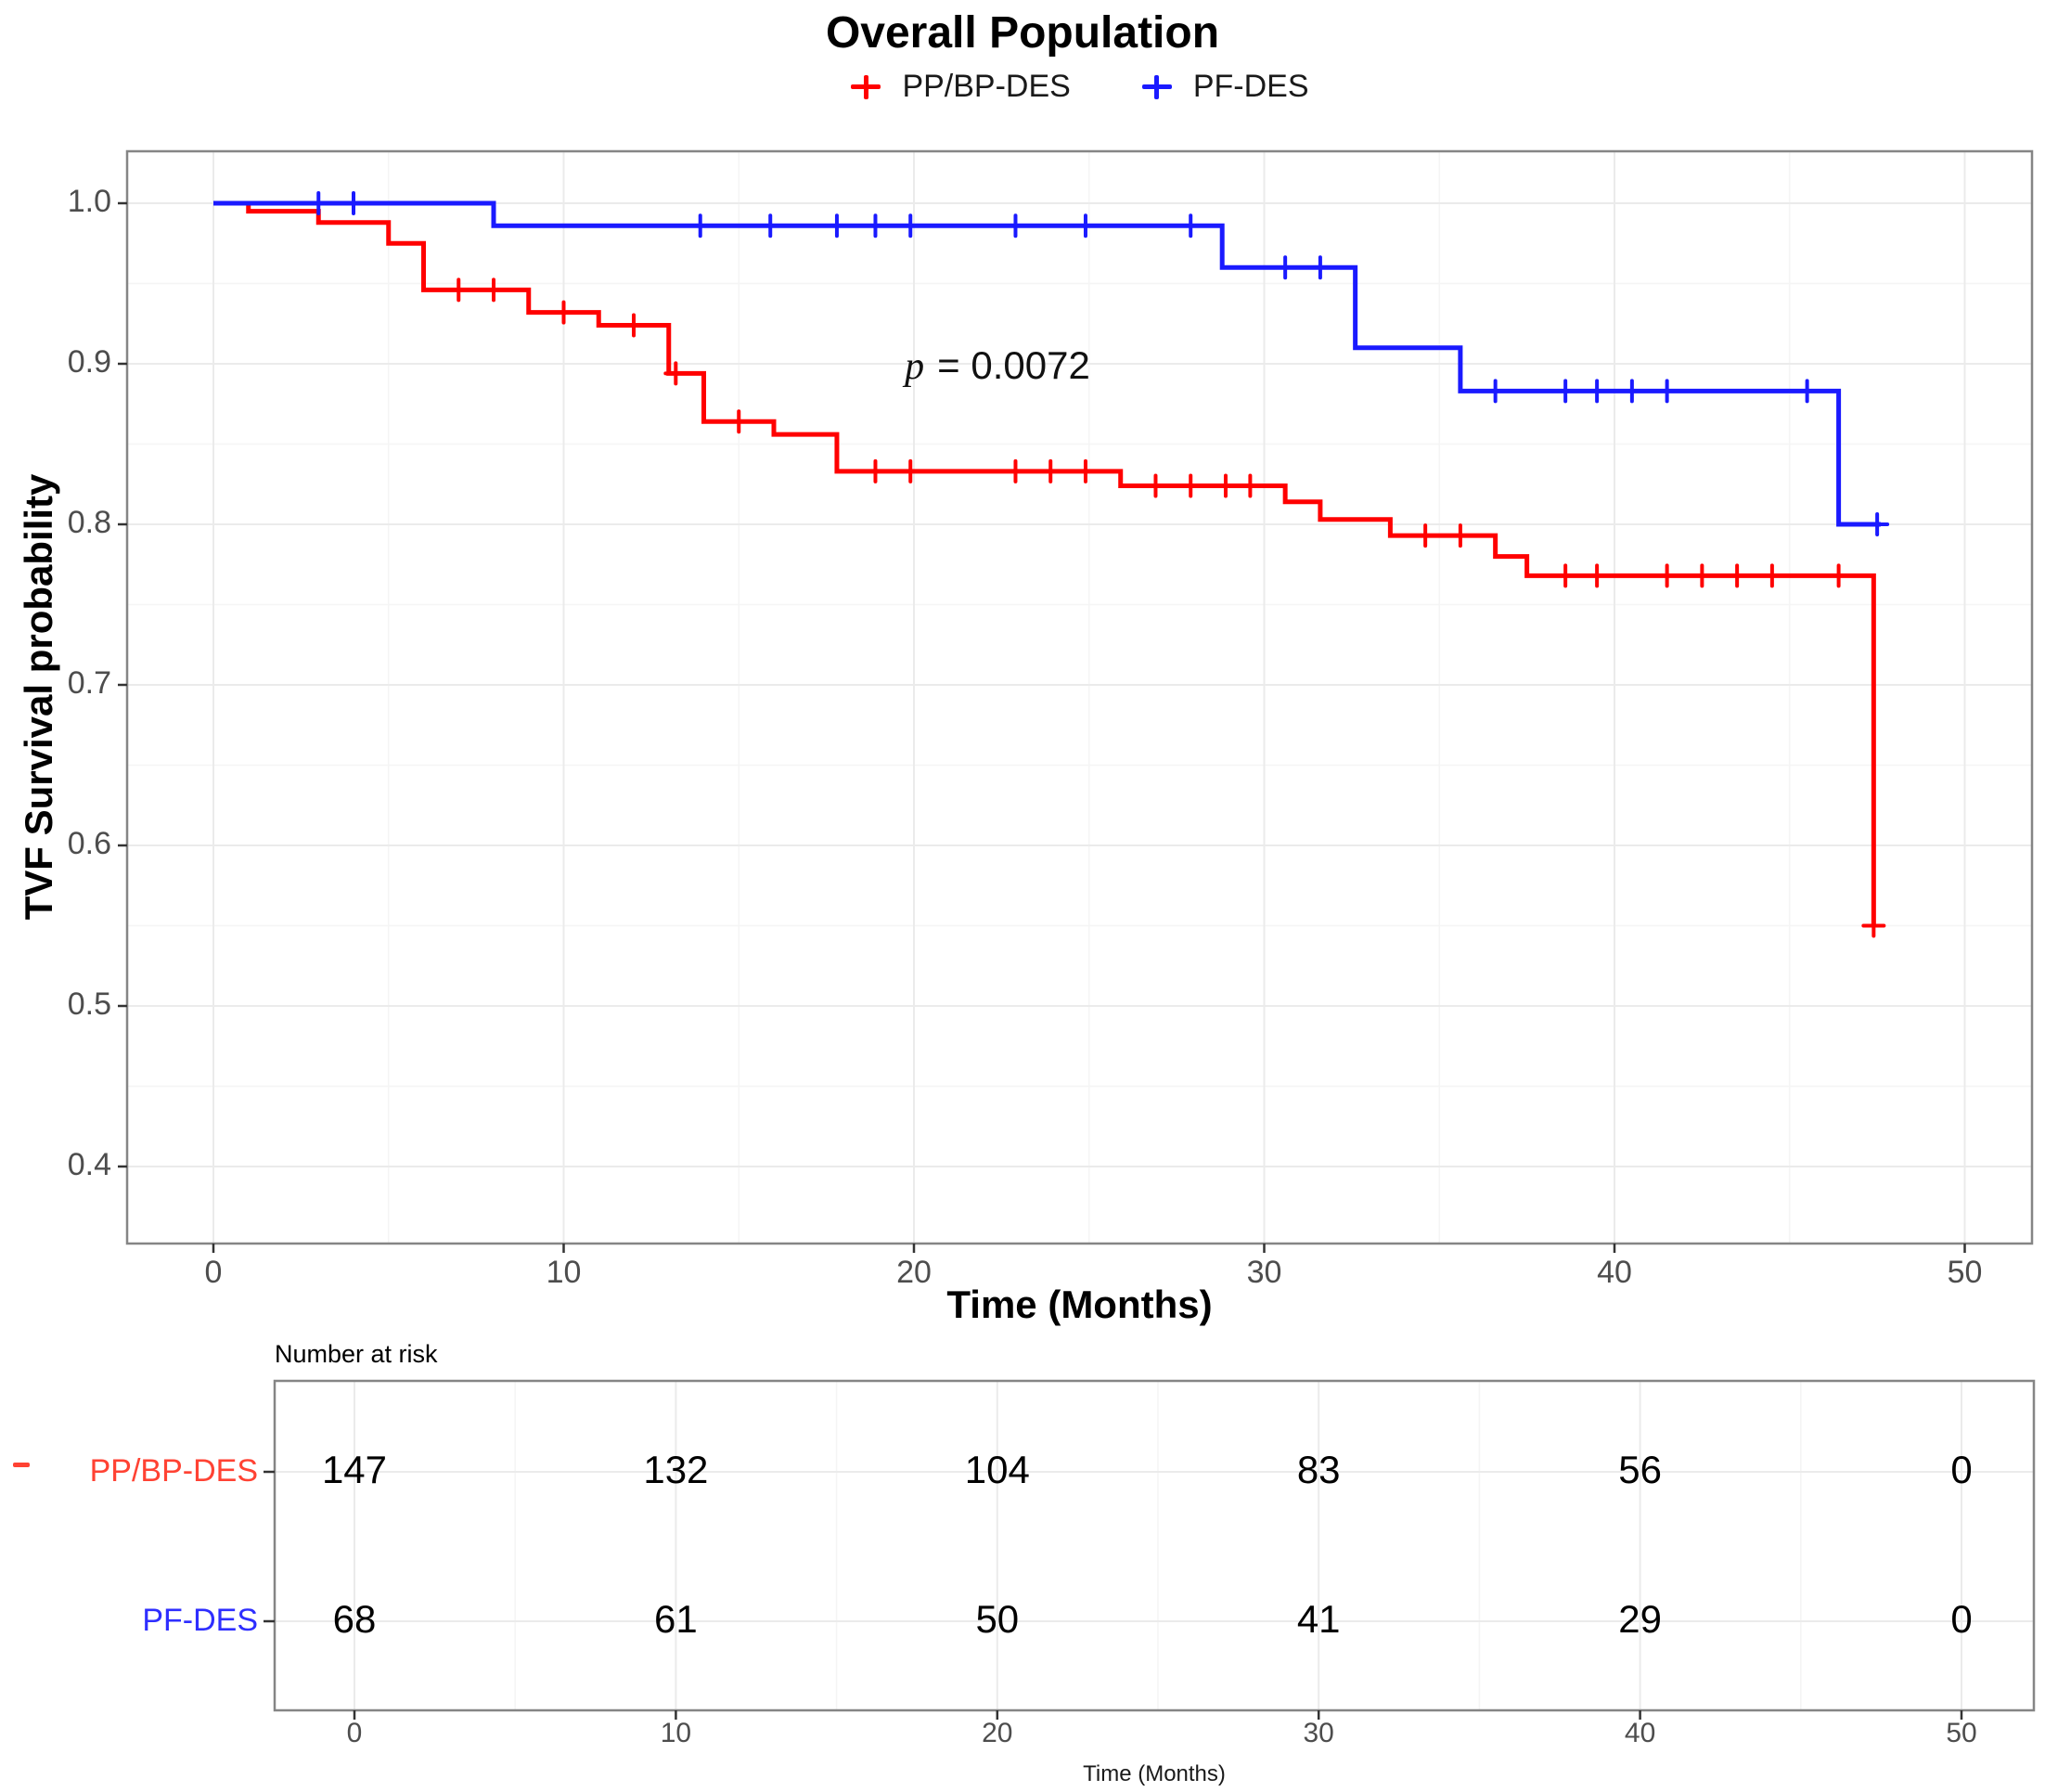 This screenshot has width=2045, height=1792. What do you see at coordinates (89, 683) in the screenshot?
I see `y-tick-label: 0.7` at bounding box center [89, 683].